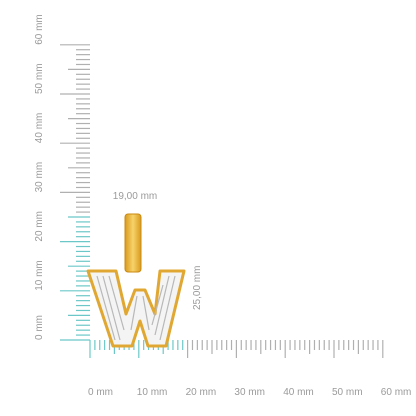 This screenshot has width=416, height=416. Describe the element at coordinates (39, 327) in the screenshot. I see `v-ruler-label: 0 mm` at that location.